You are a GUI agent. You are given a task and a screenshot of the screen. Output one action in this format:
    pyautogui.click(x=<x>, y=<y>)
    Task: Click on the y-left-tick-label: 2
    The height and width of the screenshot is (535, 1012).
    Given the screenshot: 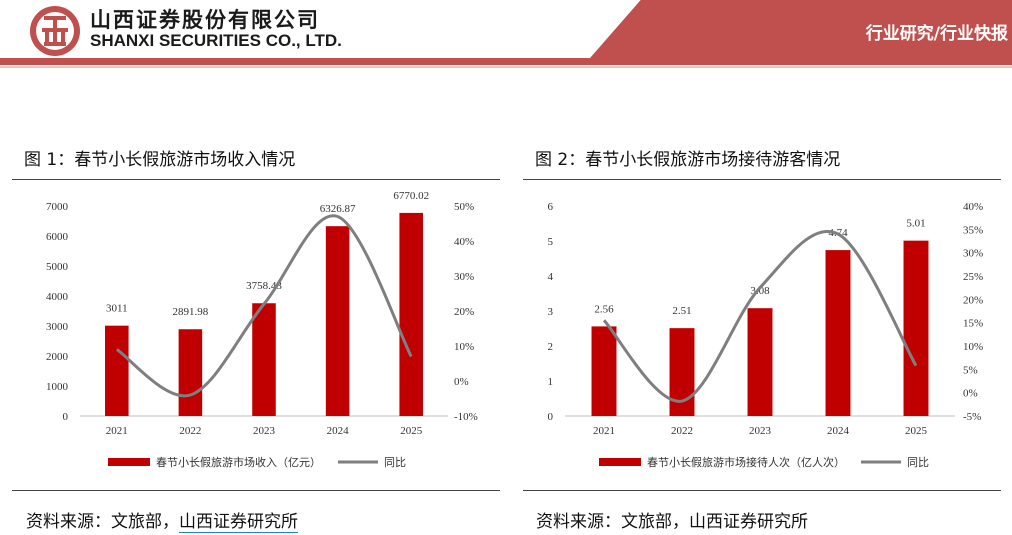 What is the action you would take?
    pyautogui.click(x=551, y=347)
    